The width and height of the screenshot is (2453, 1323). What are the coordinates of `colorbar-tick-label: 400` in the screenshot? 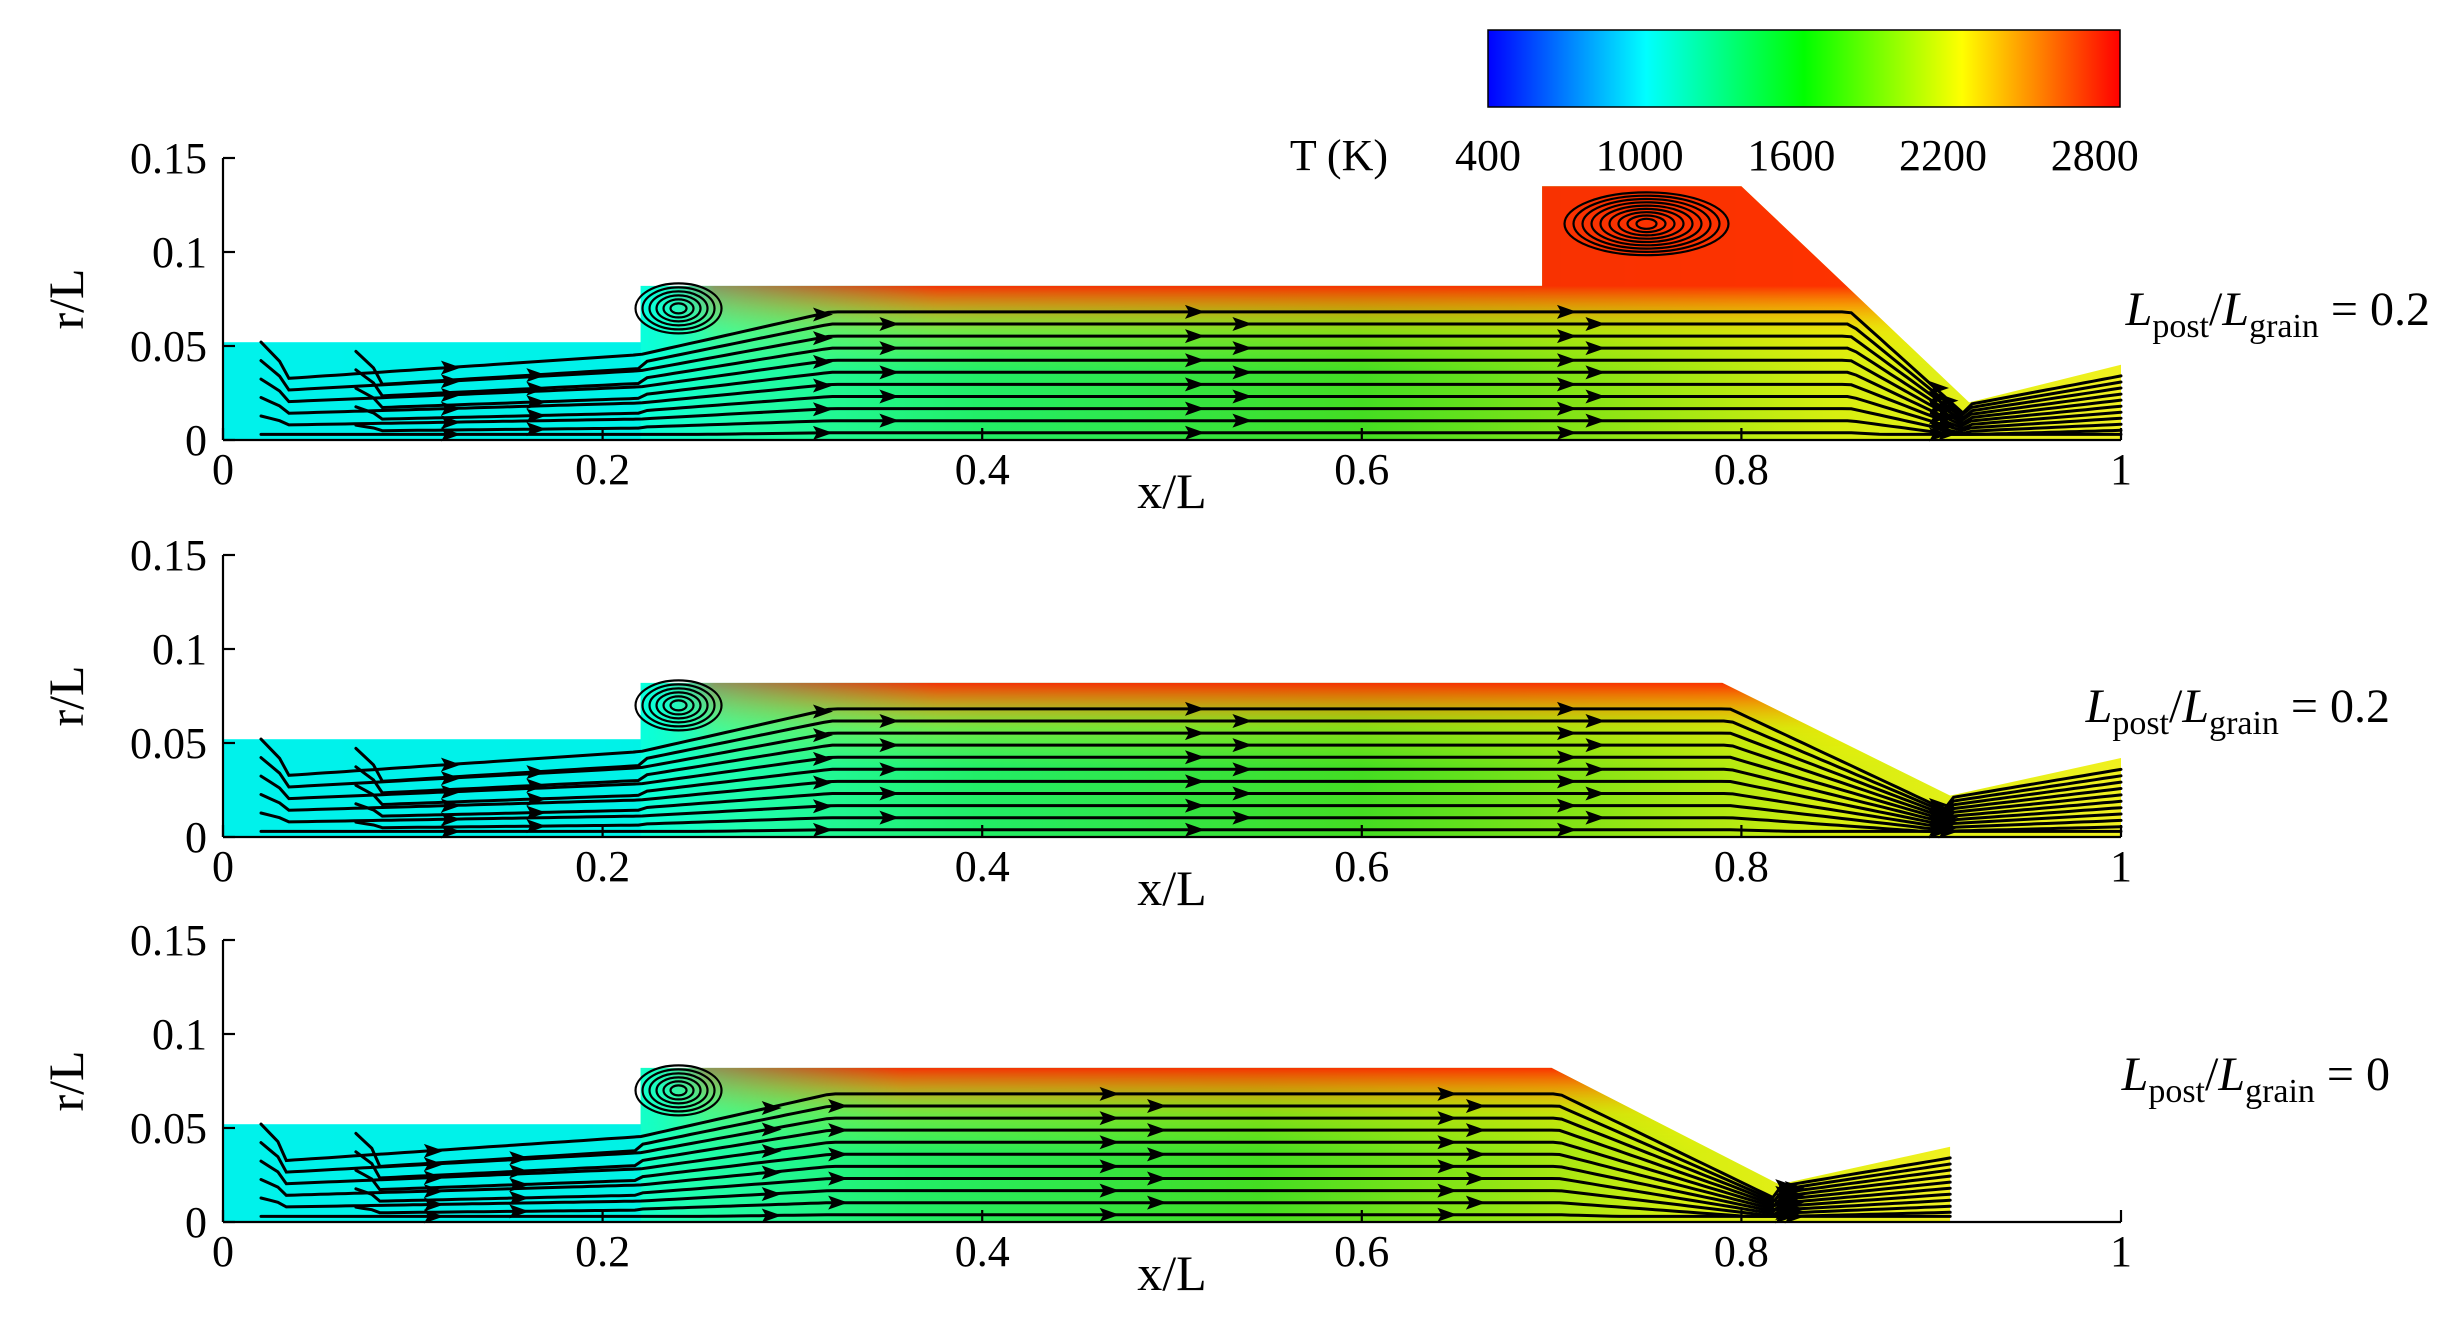 It's located at (1488, 155).